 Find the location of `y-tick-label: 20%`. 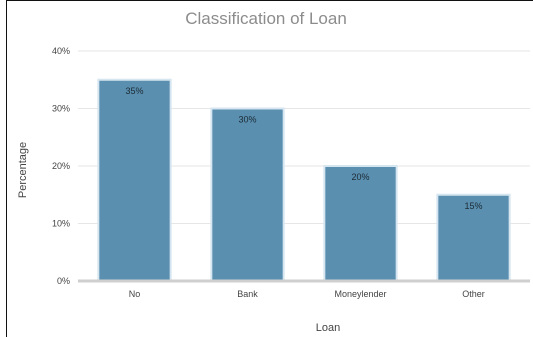

y-tick-label: 20% is located at coordinates (61, 166).